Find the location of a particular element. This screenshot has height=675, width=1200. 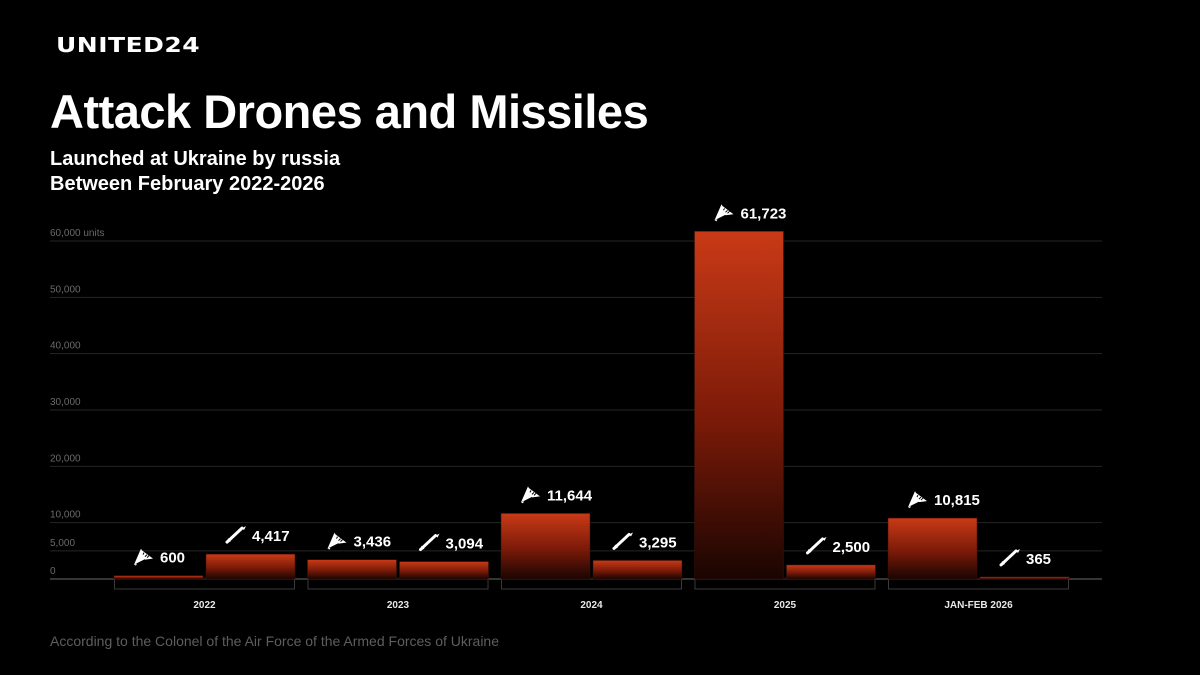

y-tick-label: 5,000 is located at coordinates (62, 543).